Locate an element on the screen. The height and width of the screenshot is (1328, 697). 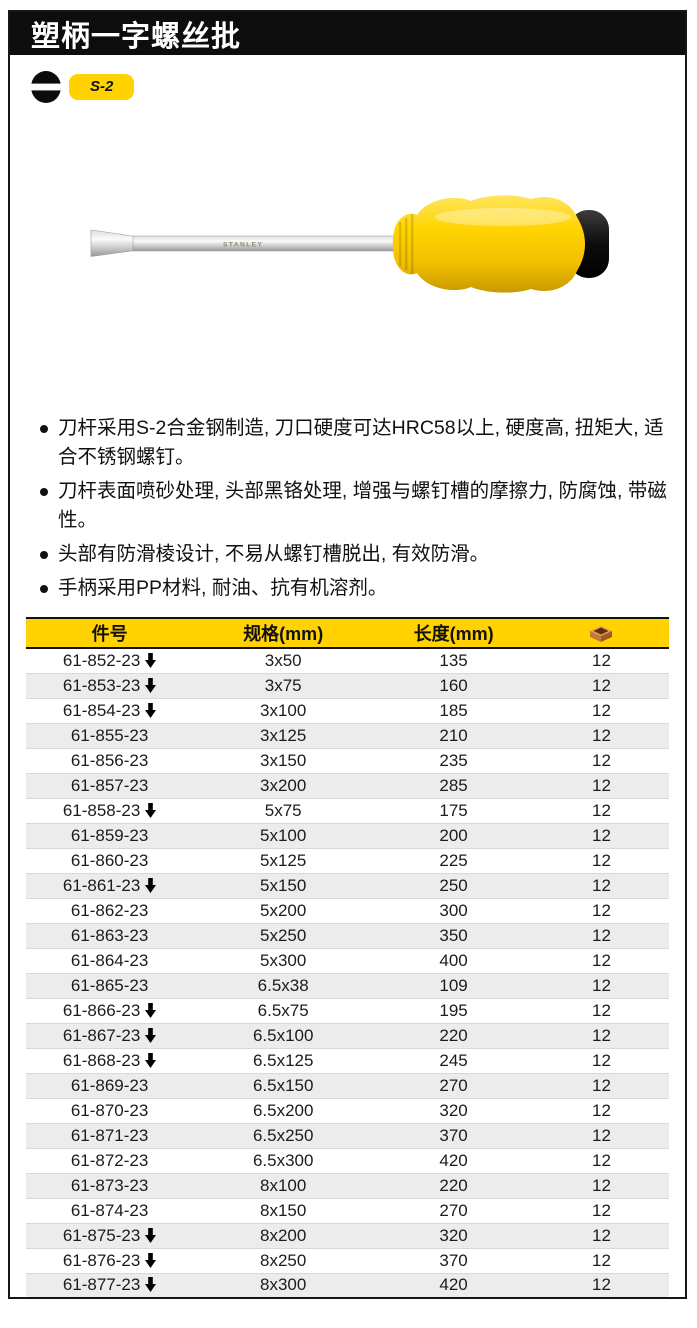
spec-value: 6.5x150 is located at coordinates (283, 1085).